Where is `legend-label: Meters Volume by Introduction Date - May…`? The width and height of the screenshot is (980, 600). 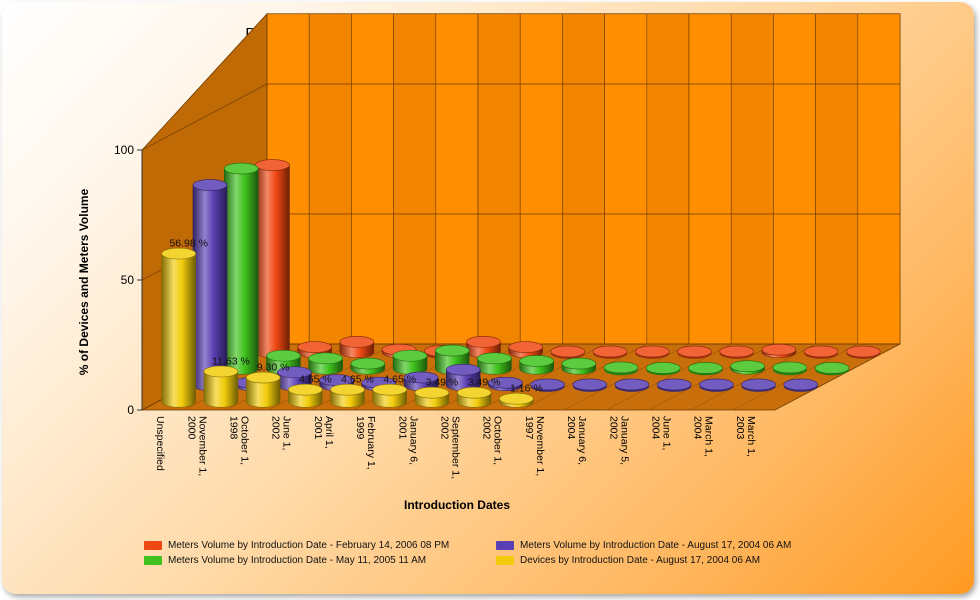
legend-label: Meters Volume by Introduction Date - May… is located at coordinates (297, 560).